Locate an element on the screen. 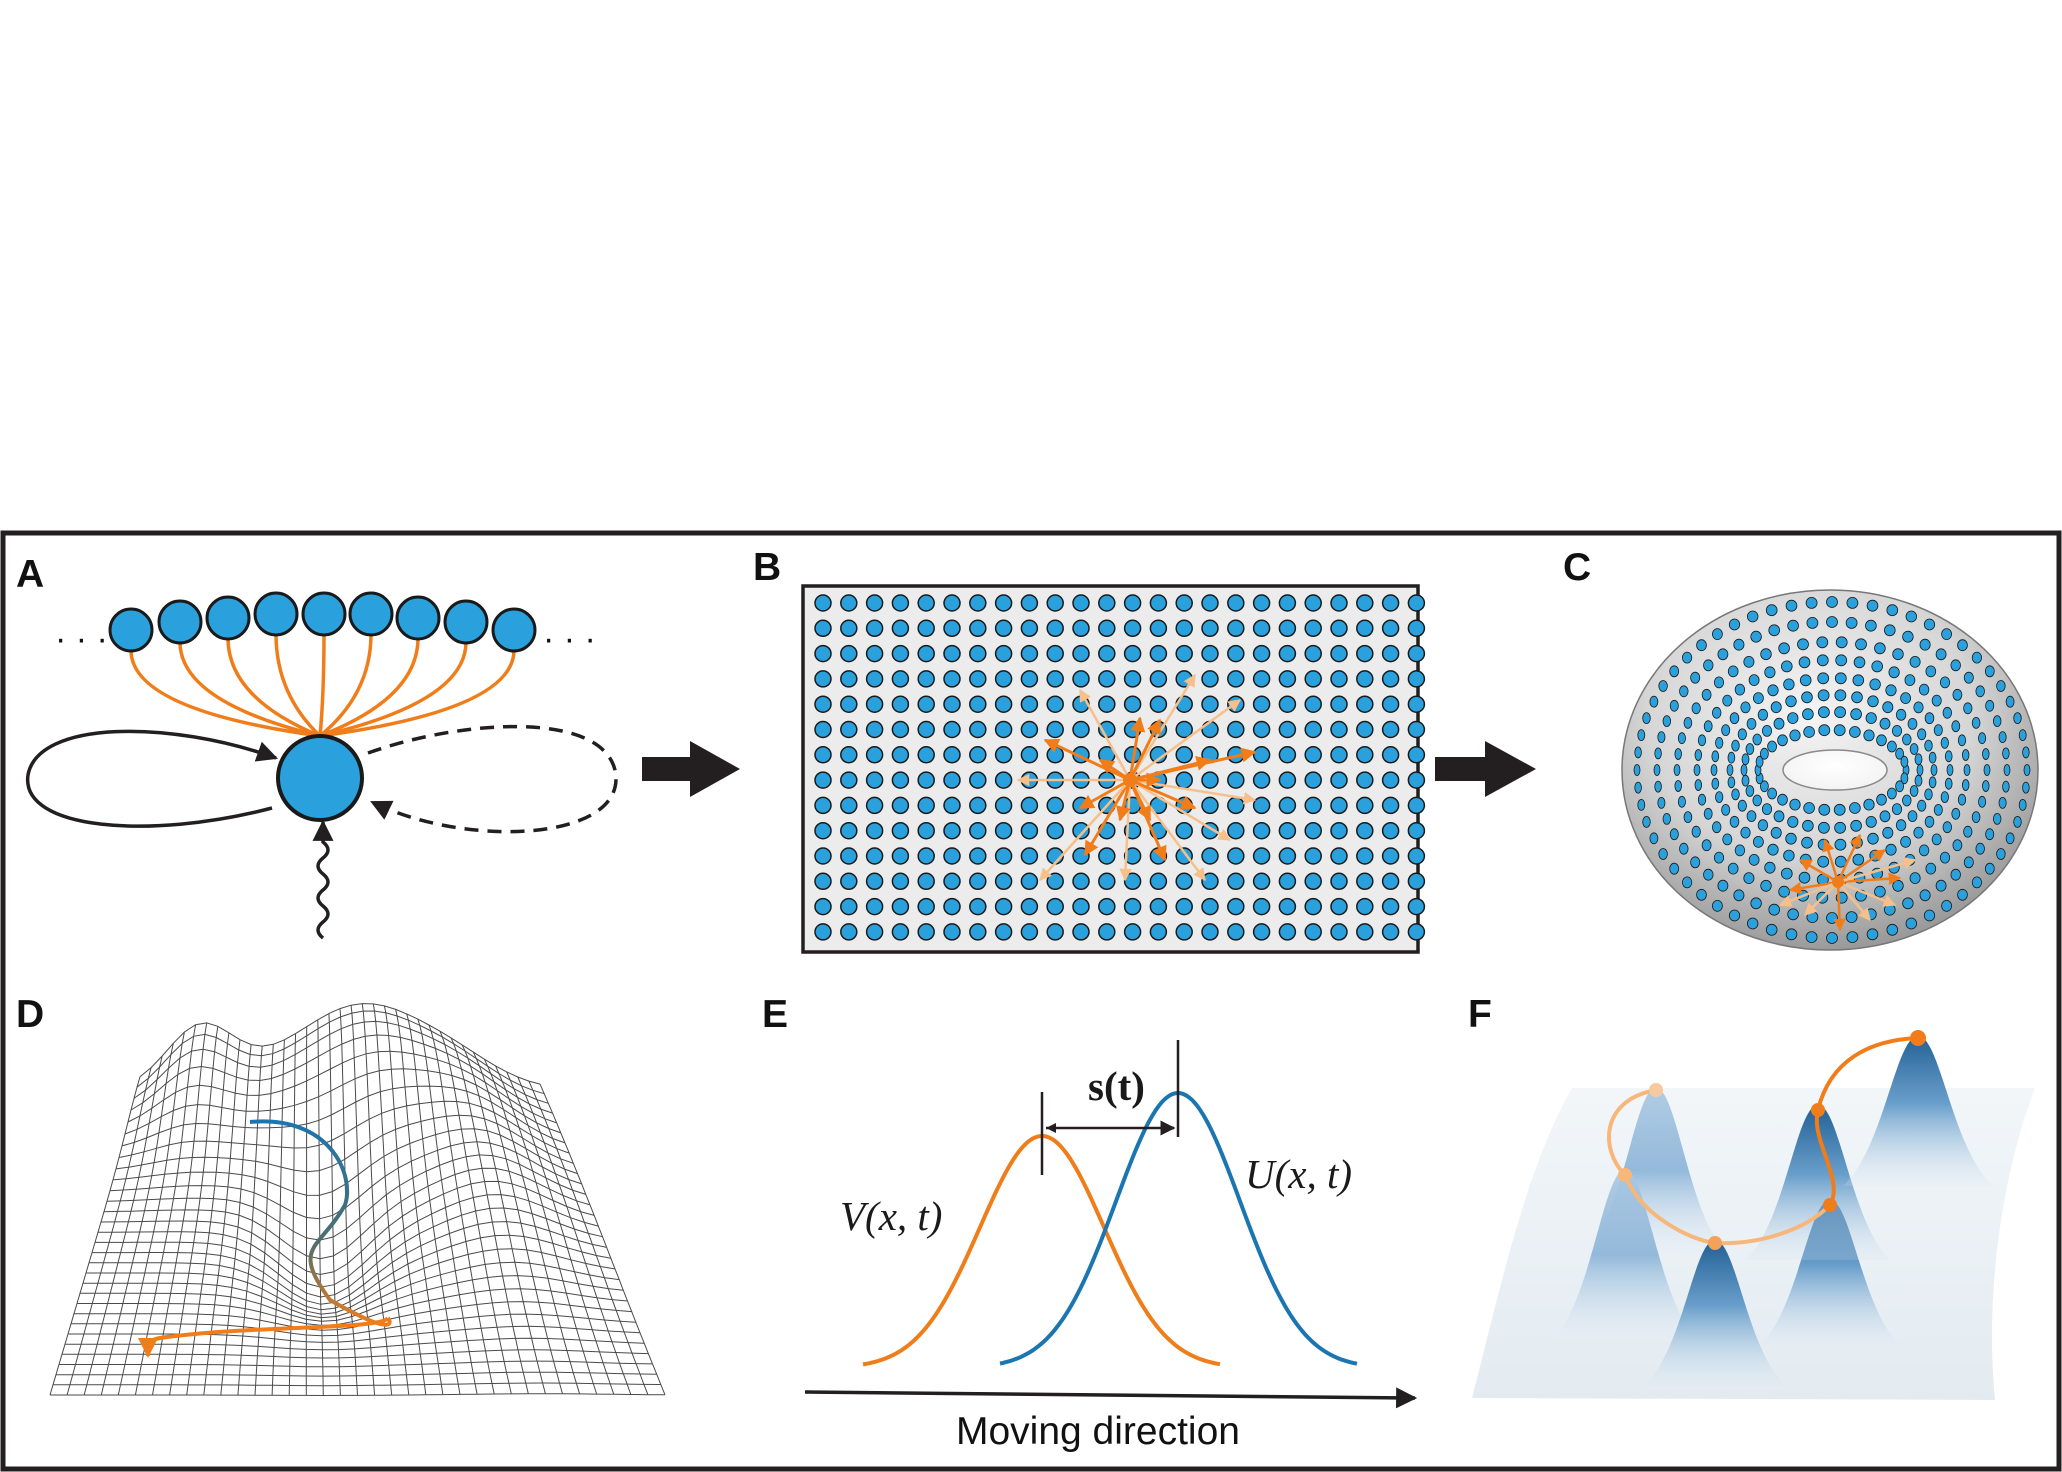  panel-label-c: C is located at coordinates (1577, 567).